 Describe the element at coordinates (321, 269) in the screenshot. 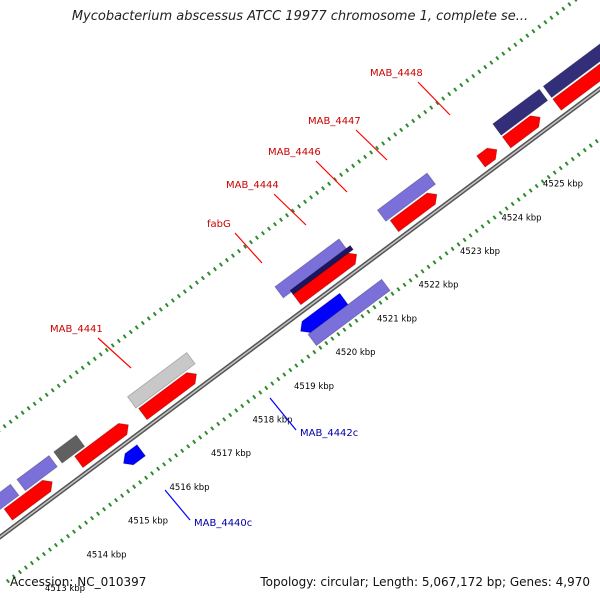

I see `selected-gene-outline` at that location.